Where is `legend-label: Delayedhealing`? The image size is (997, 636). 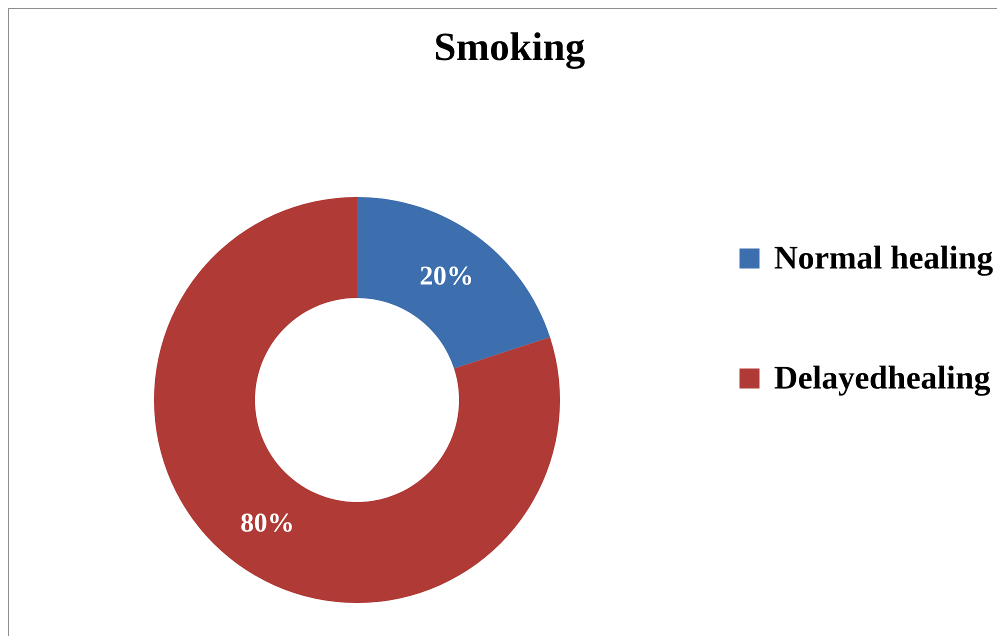
legend-label: Delayedhealing is located at coordinates (882, 378).